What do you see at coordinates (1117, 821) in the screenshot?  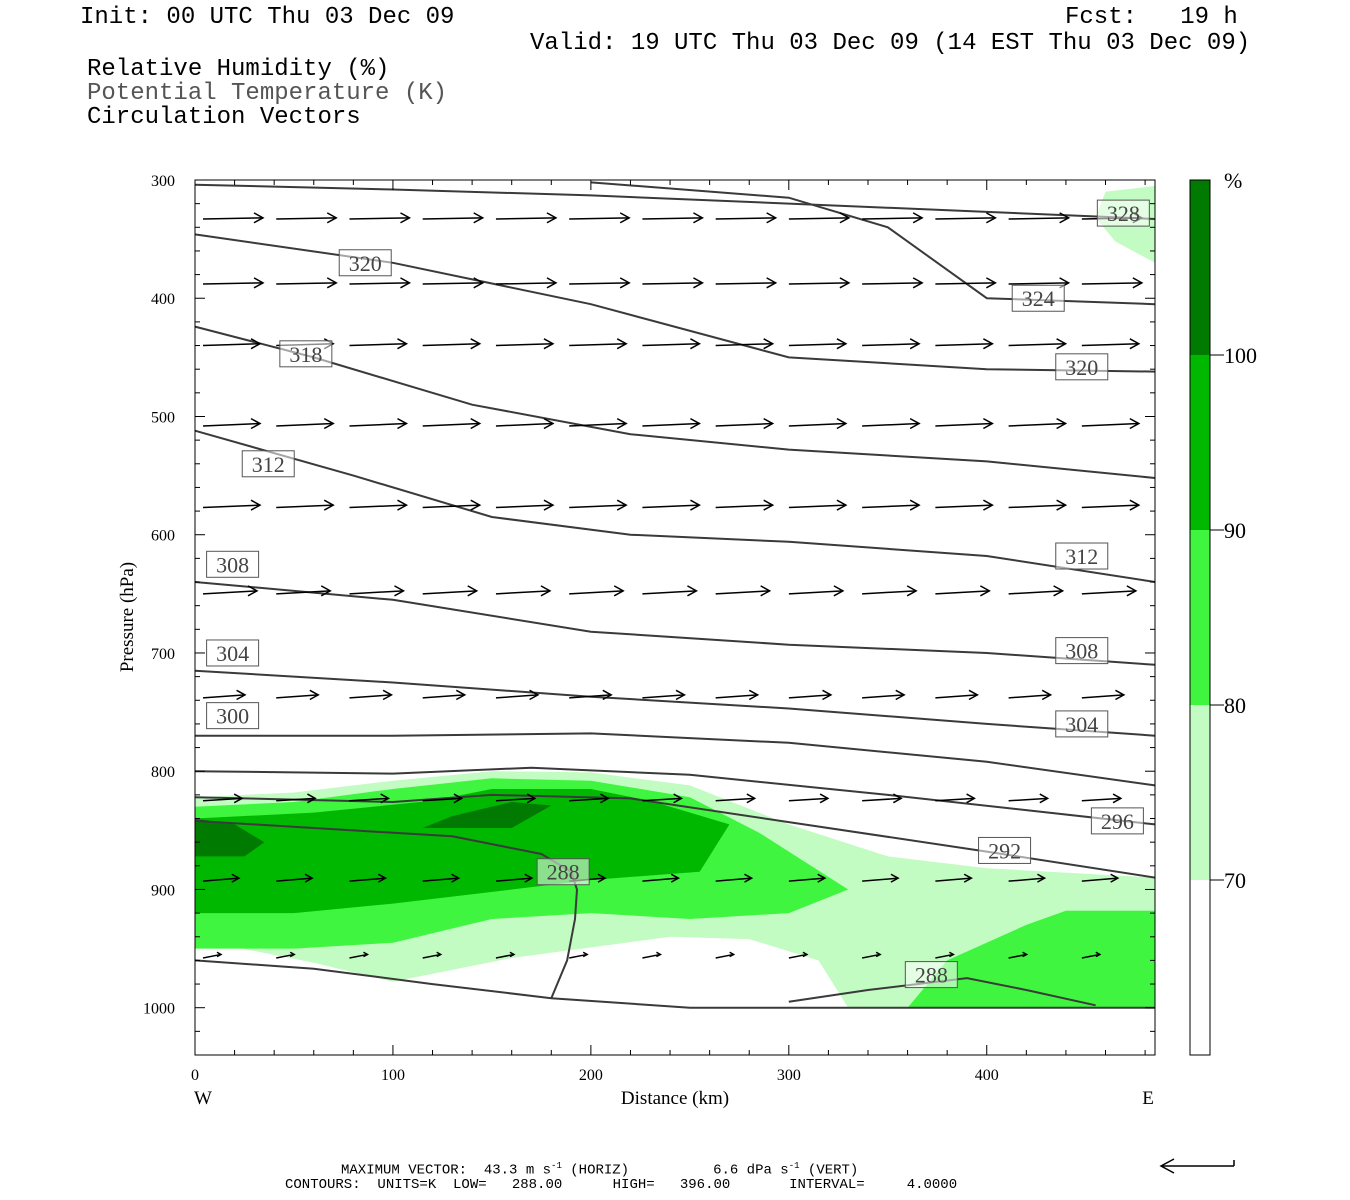 I see `contour-label-text: 296` at bounding box center [1117, 821].